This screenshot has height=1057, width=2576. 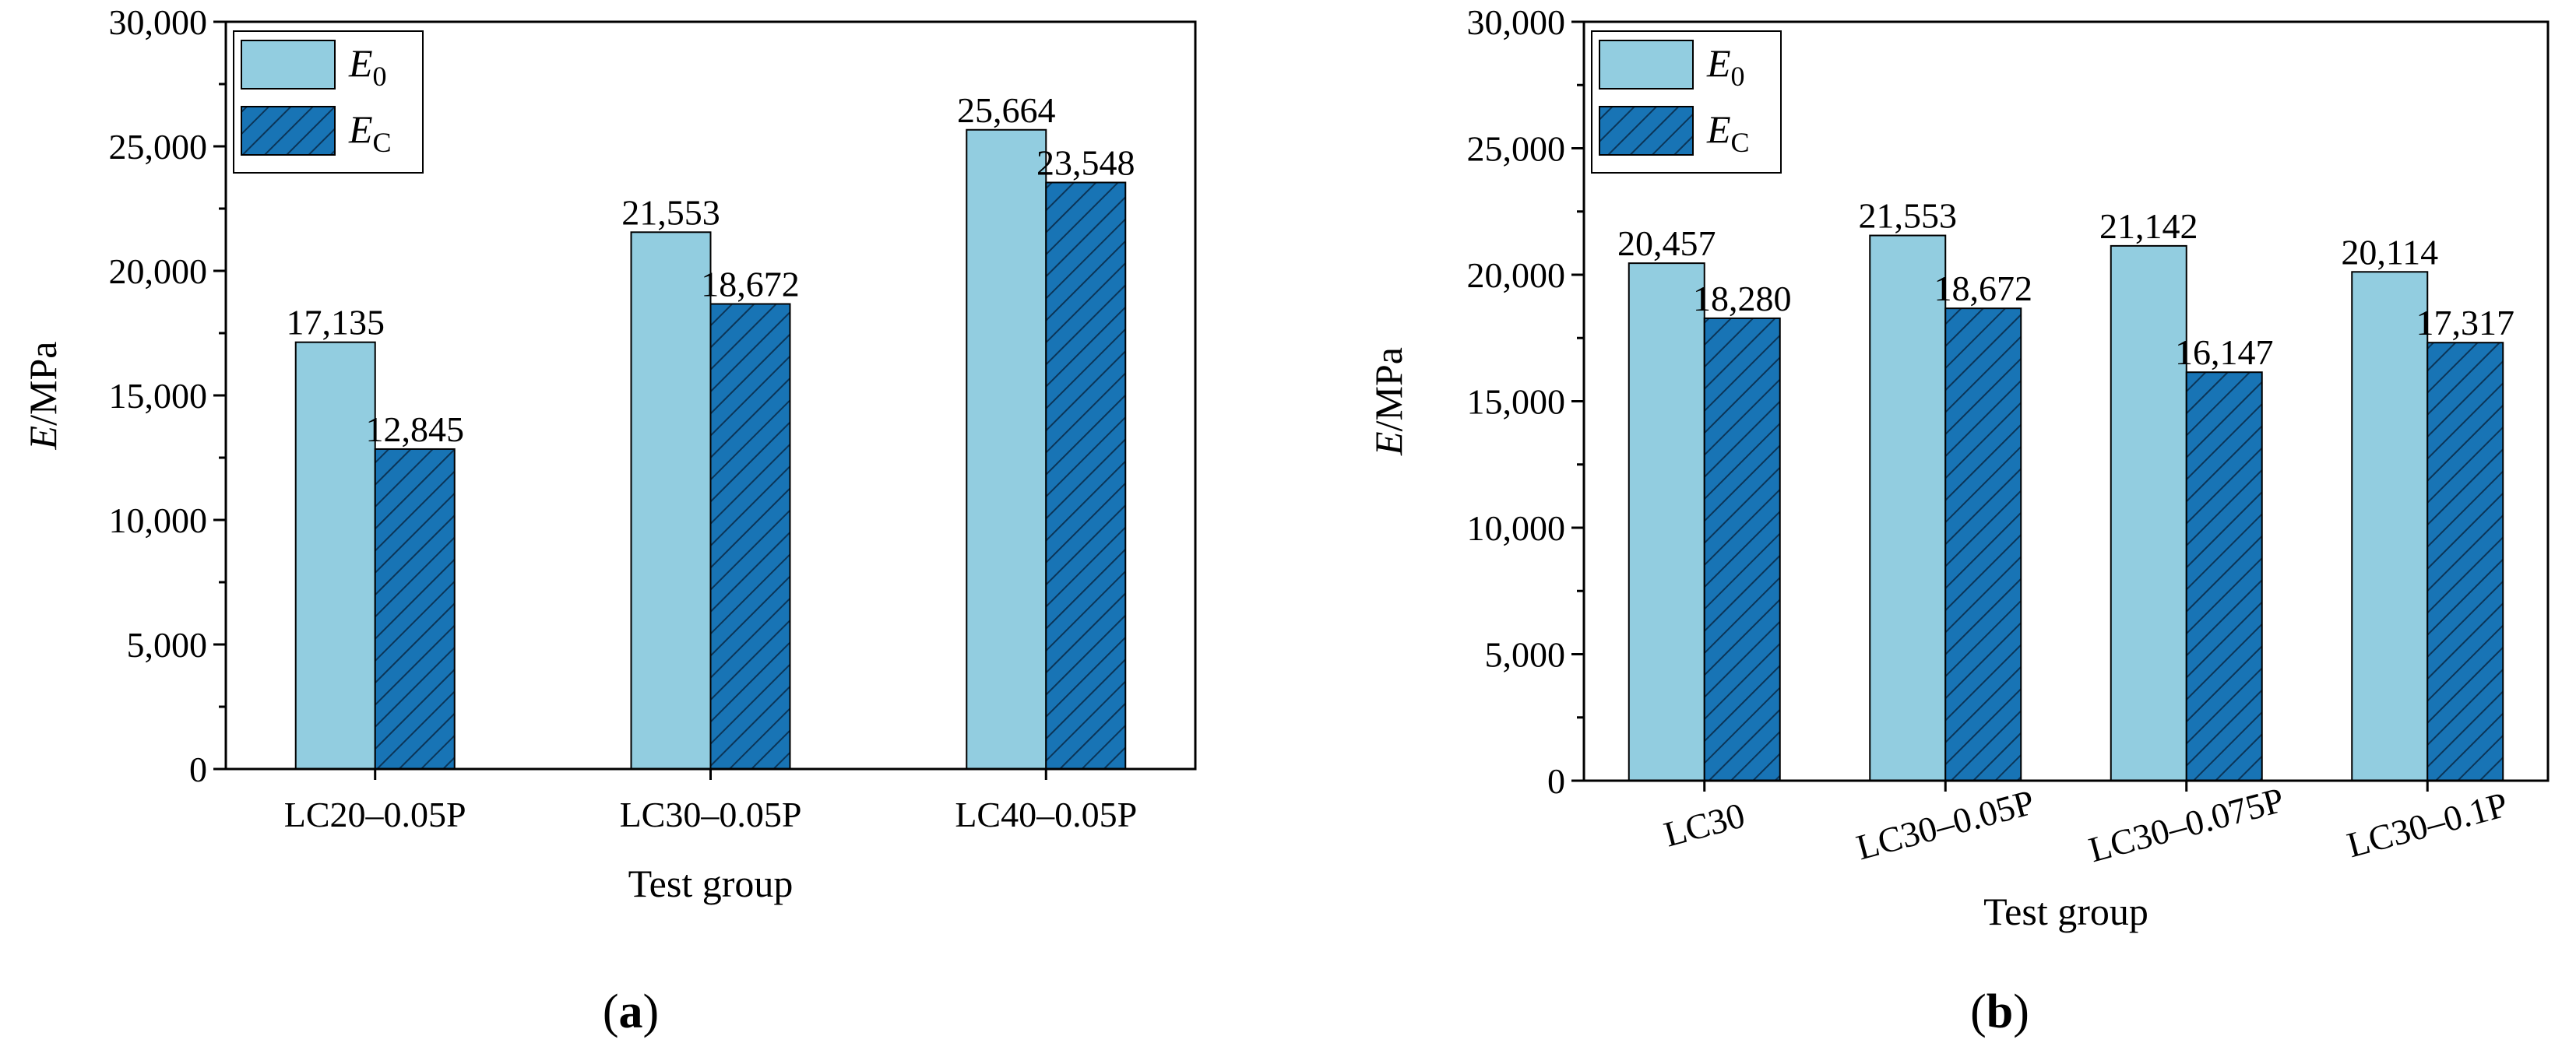 What do you see at coordinates (375, 814) in the screenshot?
I see `x-tick-label-0: LC20–0.05P` at bounding box center [375, 814].